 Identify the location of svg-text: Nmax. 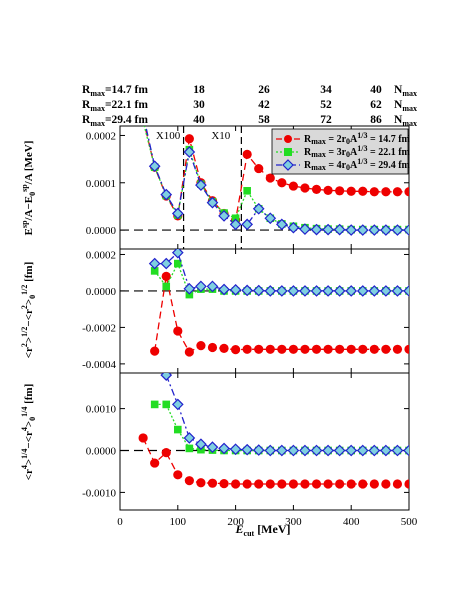
(405, 106).